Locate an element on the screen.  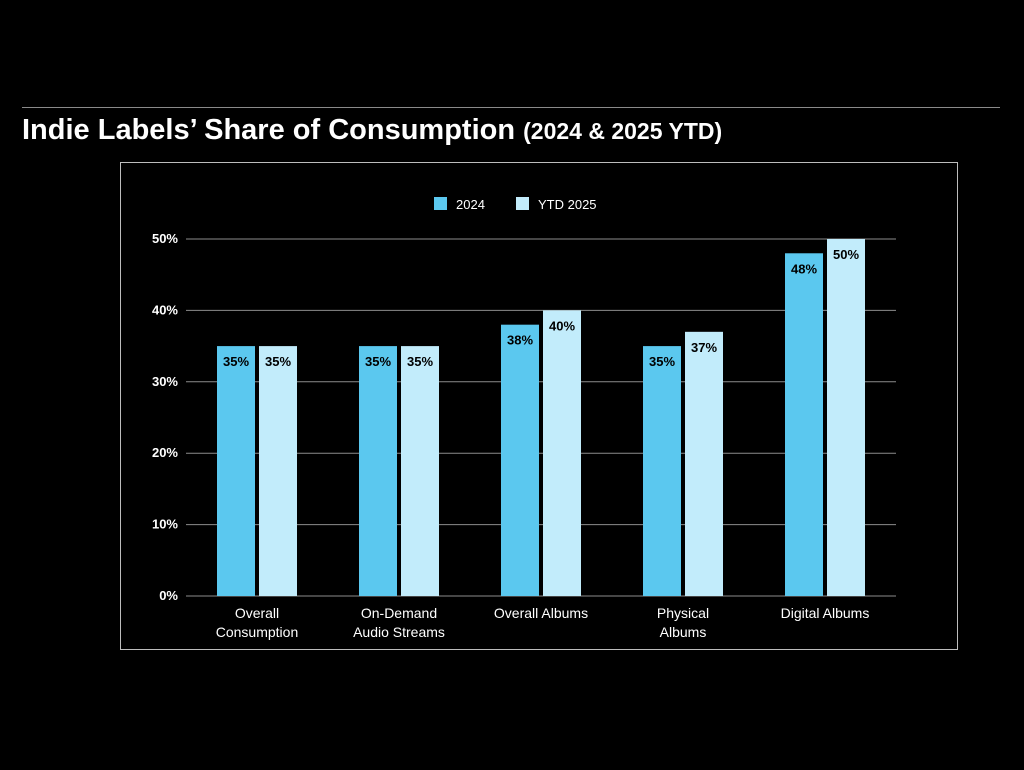
title-subtitle: (2024 & 2025 YTD) is located at coordinates (623, 131).